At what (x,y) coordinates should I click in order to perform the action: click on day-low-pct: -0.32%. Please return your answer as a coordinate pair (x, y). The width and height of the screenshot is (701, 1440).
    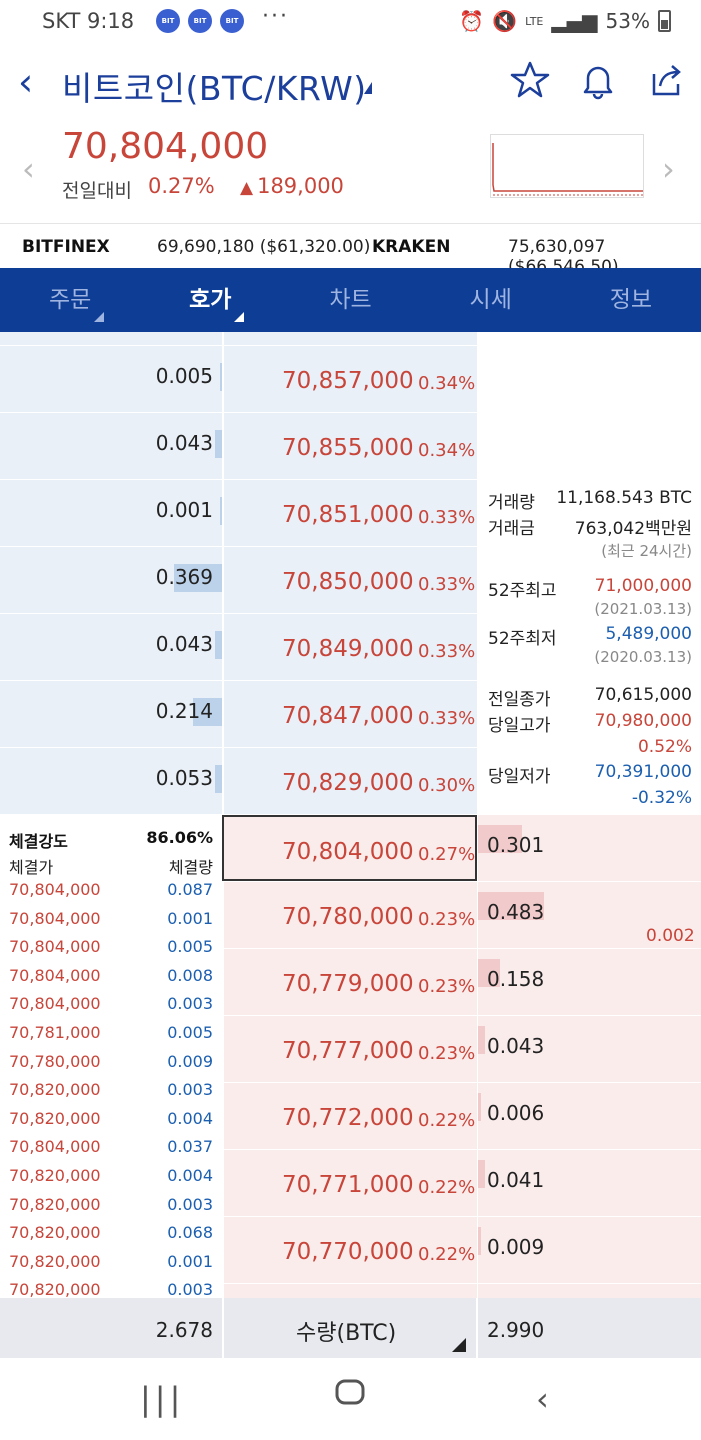
    Looking at the image, I should click on (661, 798).